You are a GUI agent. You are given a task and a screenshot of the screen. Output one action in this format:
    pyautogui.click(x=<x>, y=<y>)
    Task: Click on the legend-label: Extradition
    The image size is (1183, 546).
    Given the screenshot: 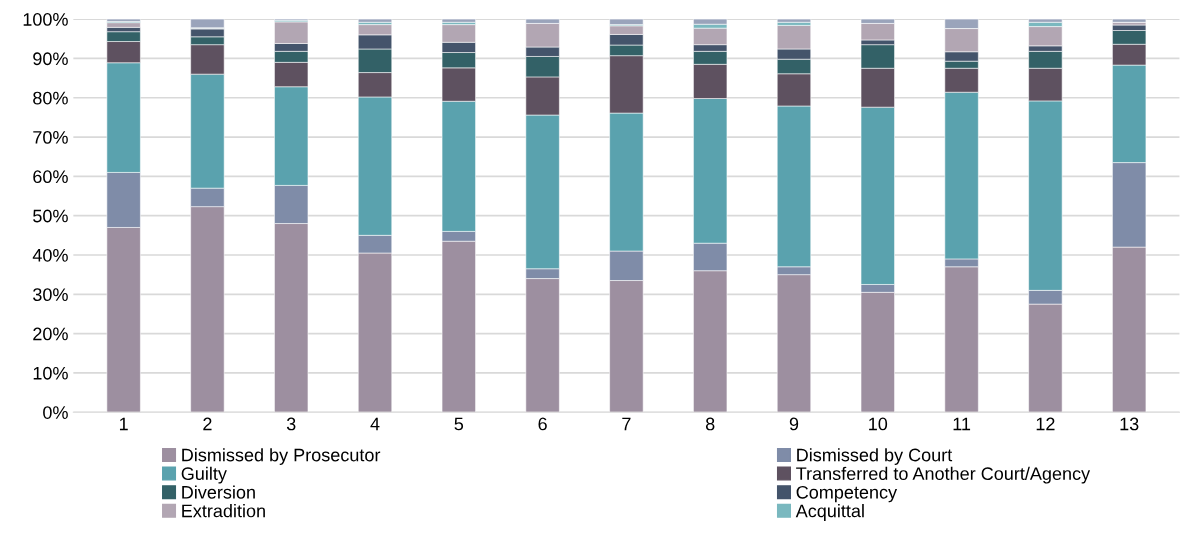 What is the action you would take?
    pyautogui.click(x=223, y=511)
    